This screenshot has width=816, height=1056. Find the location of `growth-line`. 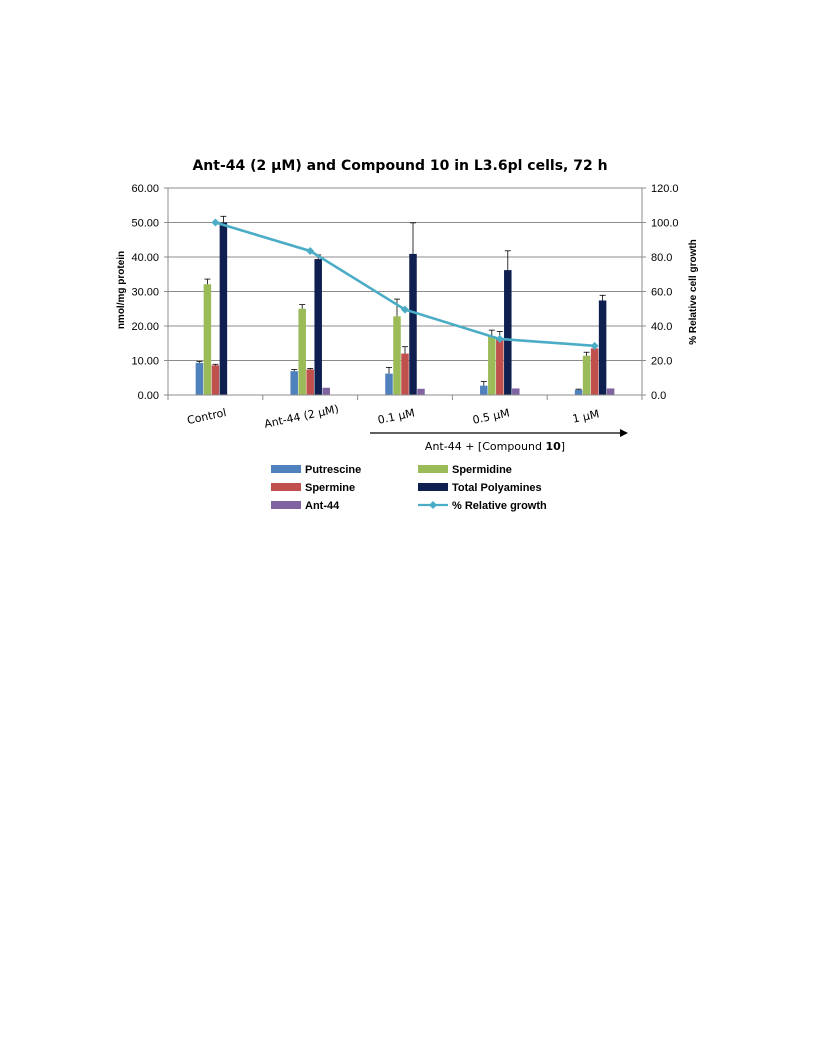

growth-line is located at coordinates (405, 284).